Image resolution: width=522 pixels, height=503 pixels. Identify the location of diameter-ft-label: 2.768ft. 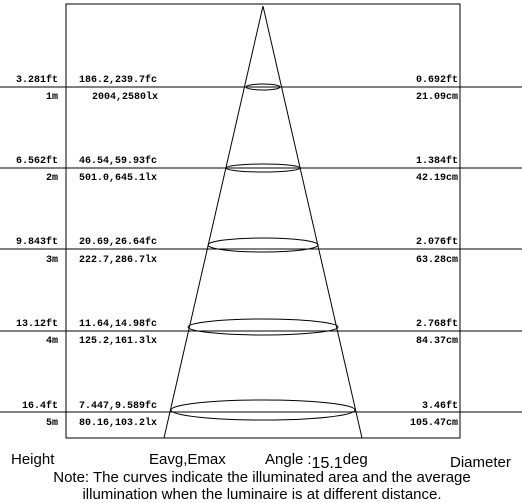
(437, 324).